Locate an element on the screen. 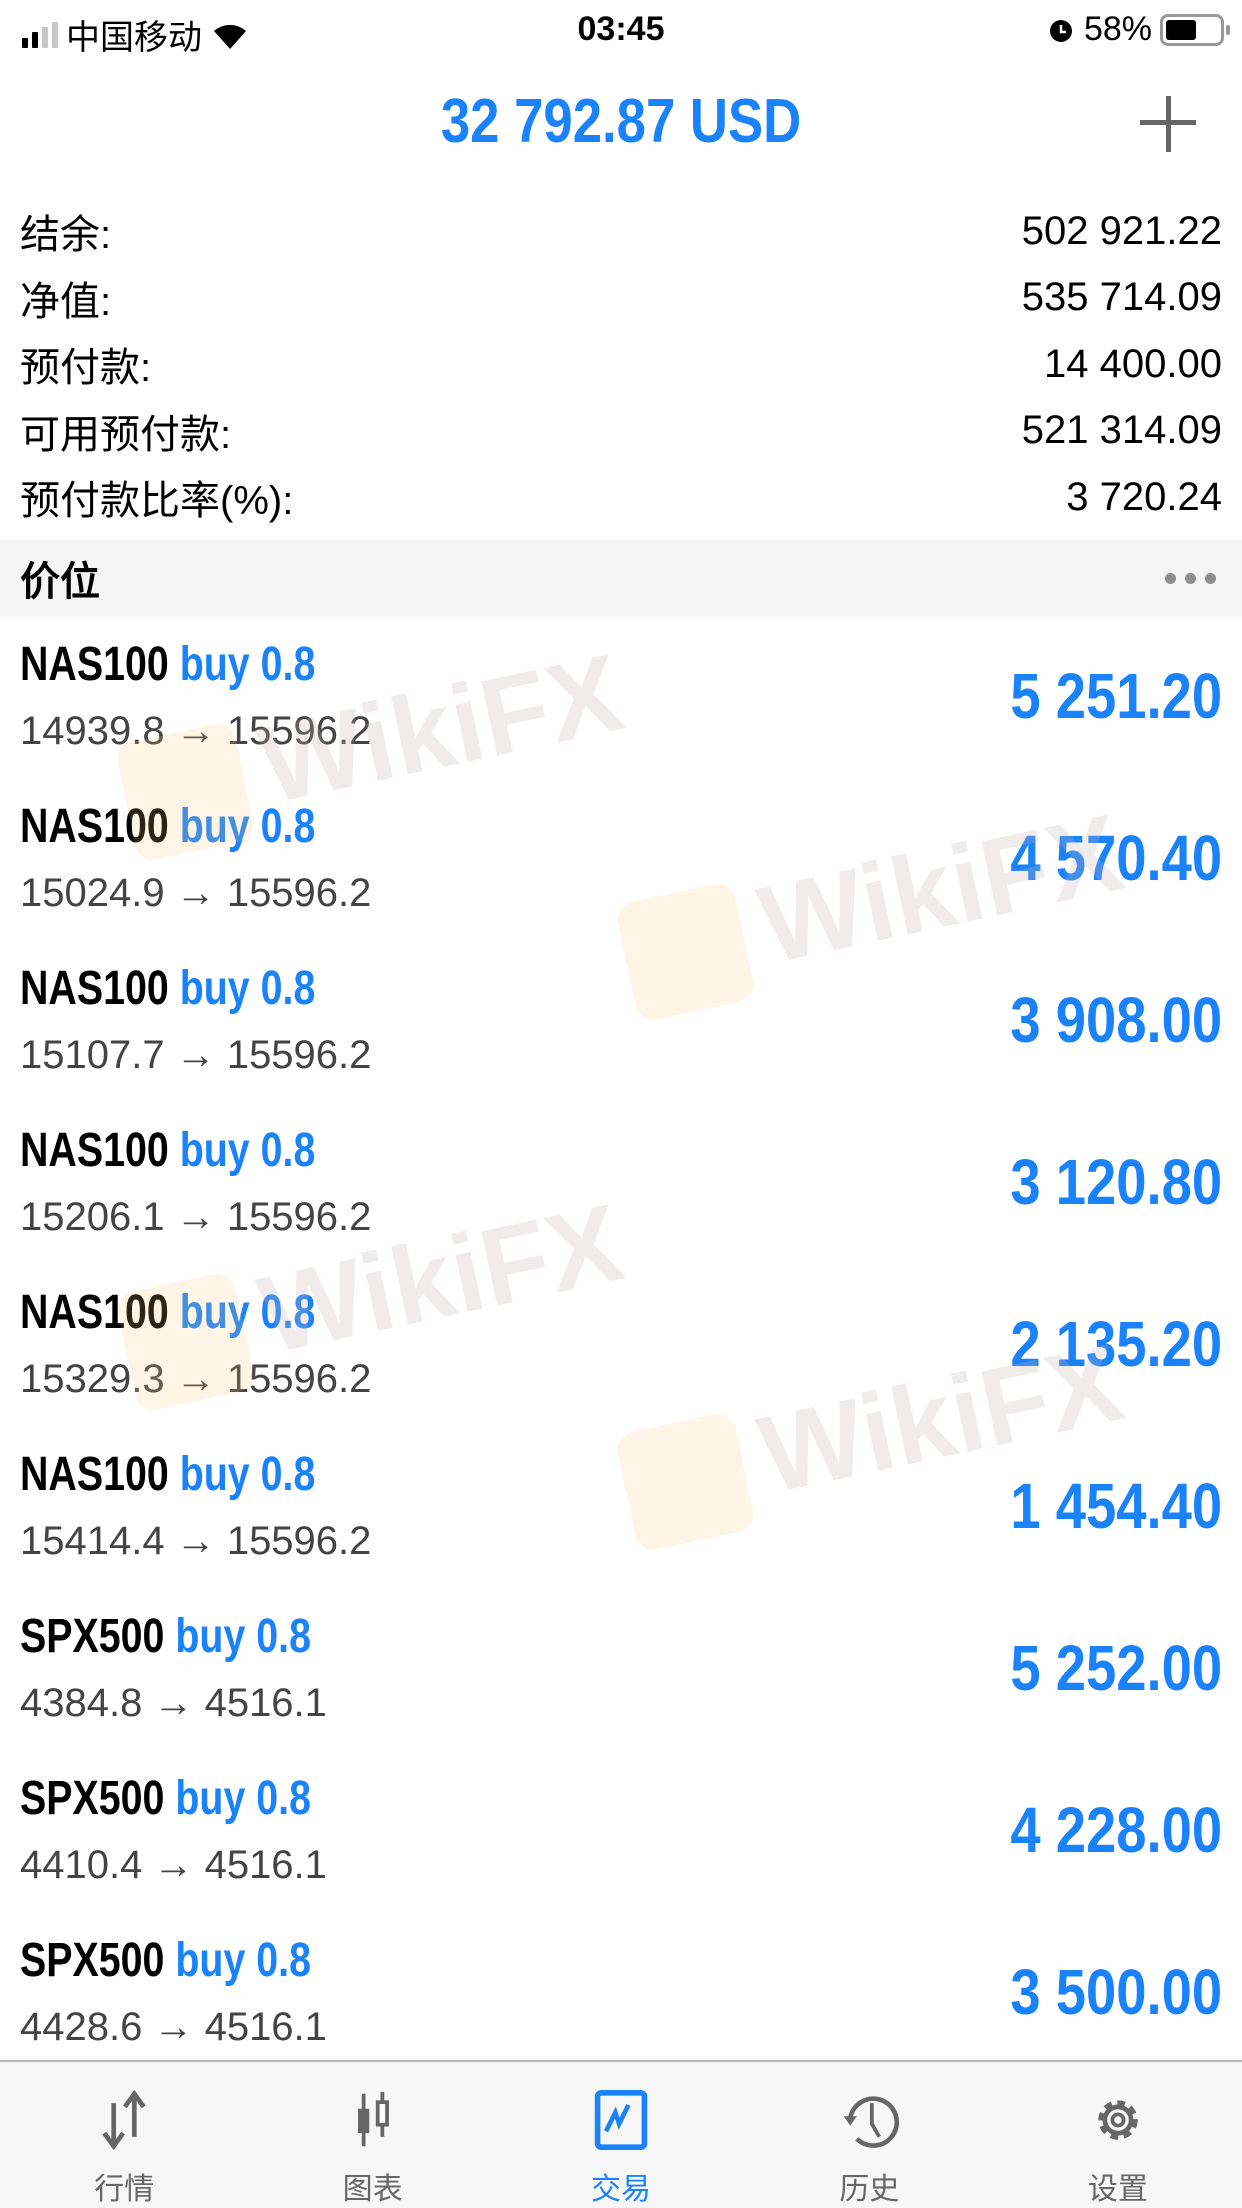 This screenshot has width=1242, height=2208. candlestick-icon is located at coordinates (373, 2119).